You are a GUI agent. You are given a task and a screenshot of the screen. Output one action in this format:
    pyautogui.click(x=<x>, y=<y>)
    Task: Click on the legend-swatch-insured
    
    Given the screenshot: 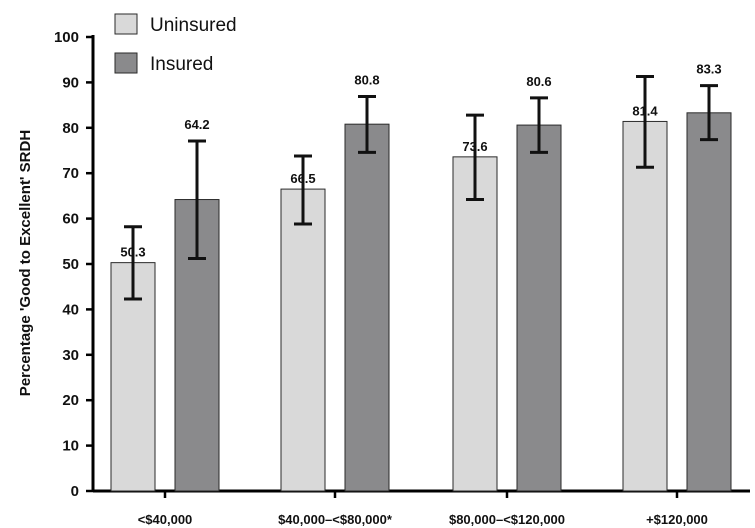 What is the action you would take?
    pyautogui.click(x=126, y=63)
    